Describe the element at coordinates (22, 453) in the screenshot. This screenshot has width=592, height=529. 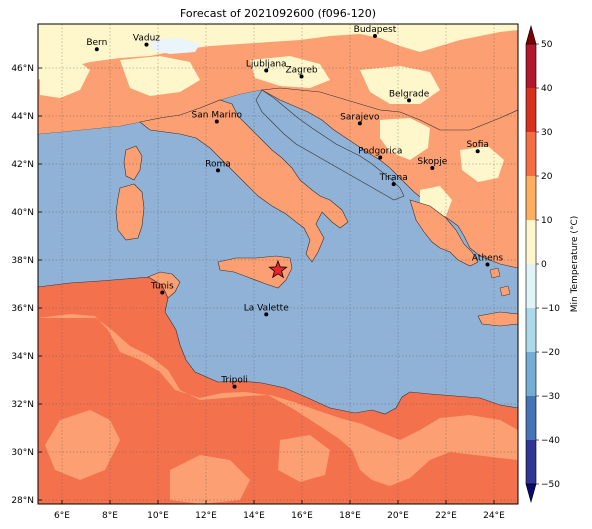
I see `lat-tick-label: 30°N` at that location.